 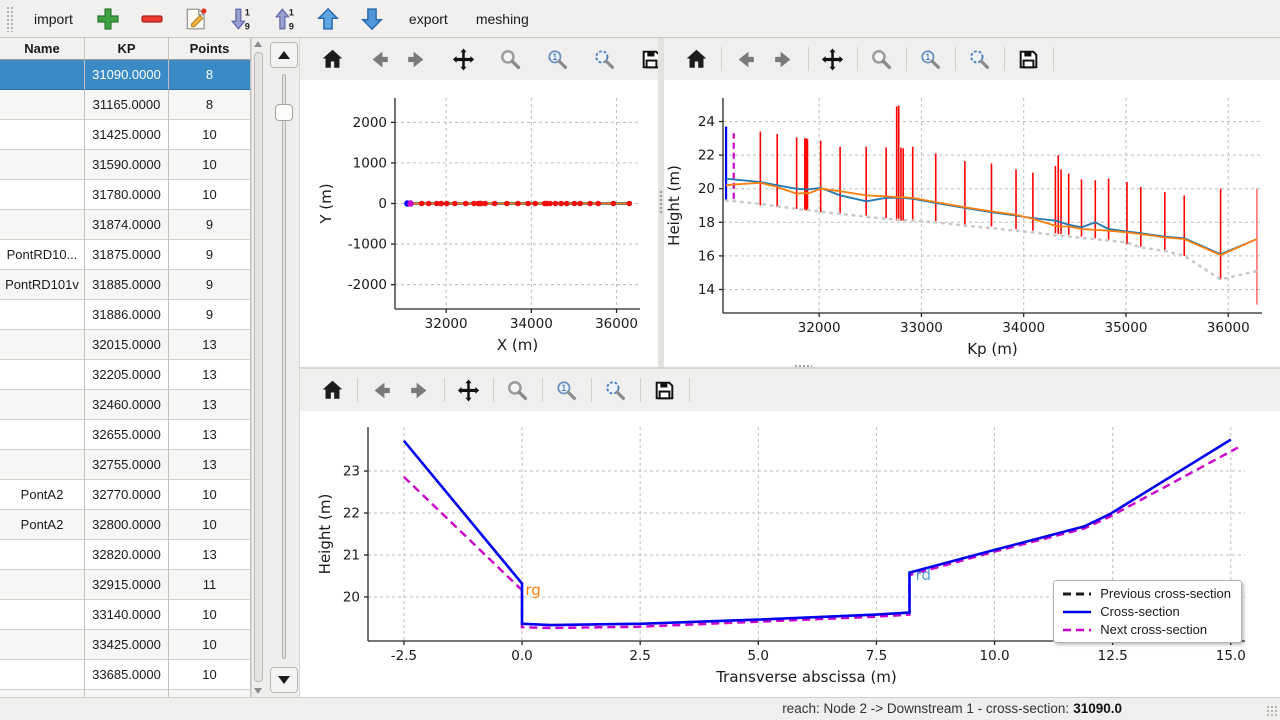 What do you see at coordinates (284, 366) in the screenshot?
I see `cross-section-slider-track` at bounding box center [284, 366].